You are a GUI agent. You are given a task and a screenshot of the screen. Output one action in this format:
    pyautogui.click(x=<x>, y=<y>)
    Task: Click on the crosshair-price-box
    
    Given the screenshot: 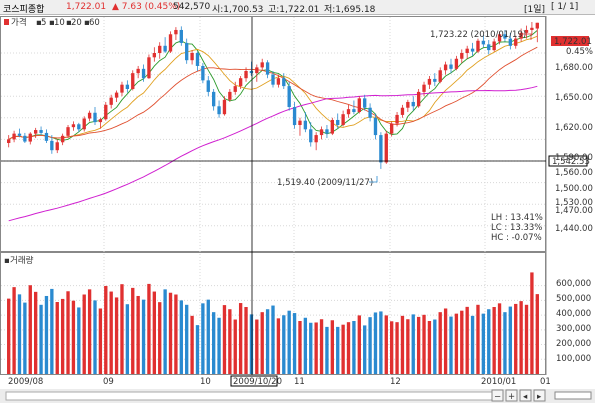 What is the action you would take?
    pyautogui.click(x=568, y=161)
    